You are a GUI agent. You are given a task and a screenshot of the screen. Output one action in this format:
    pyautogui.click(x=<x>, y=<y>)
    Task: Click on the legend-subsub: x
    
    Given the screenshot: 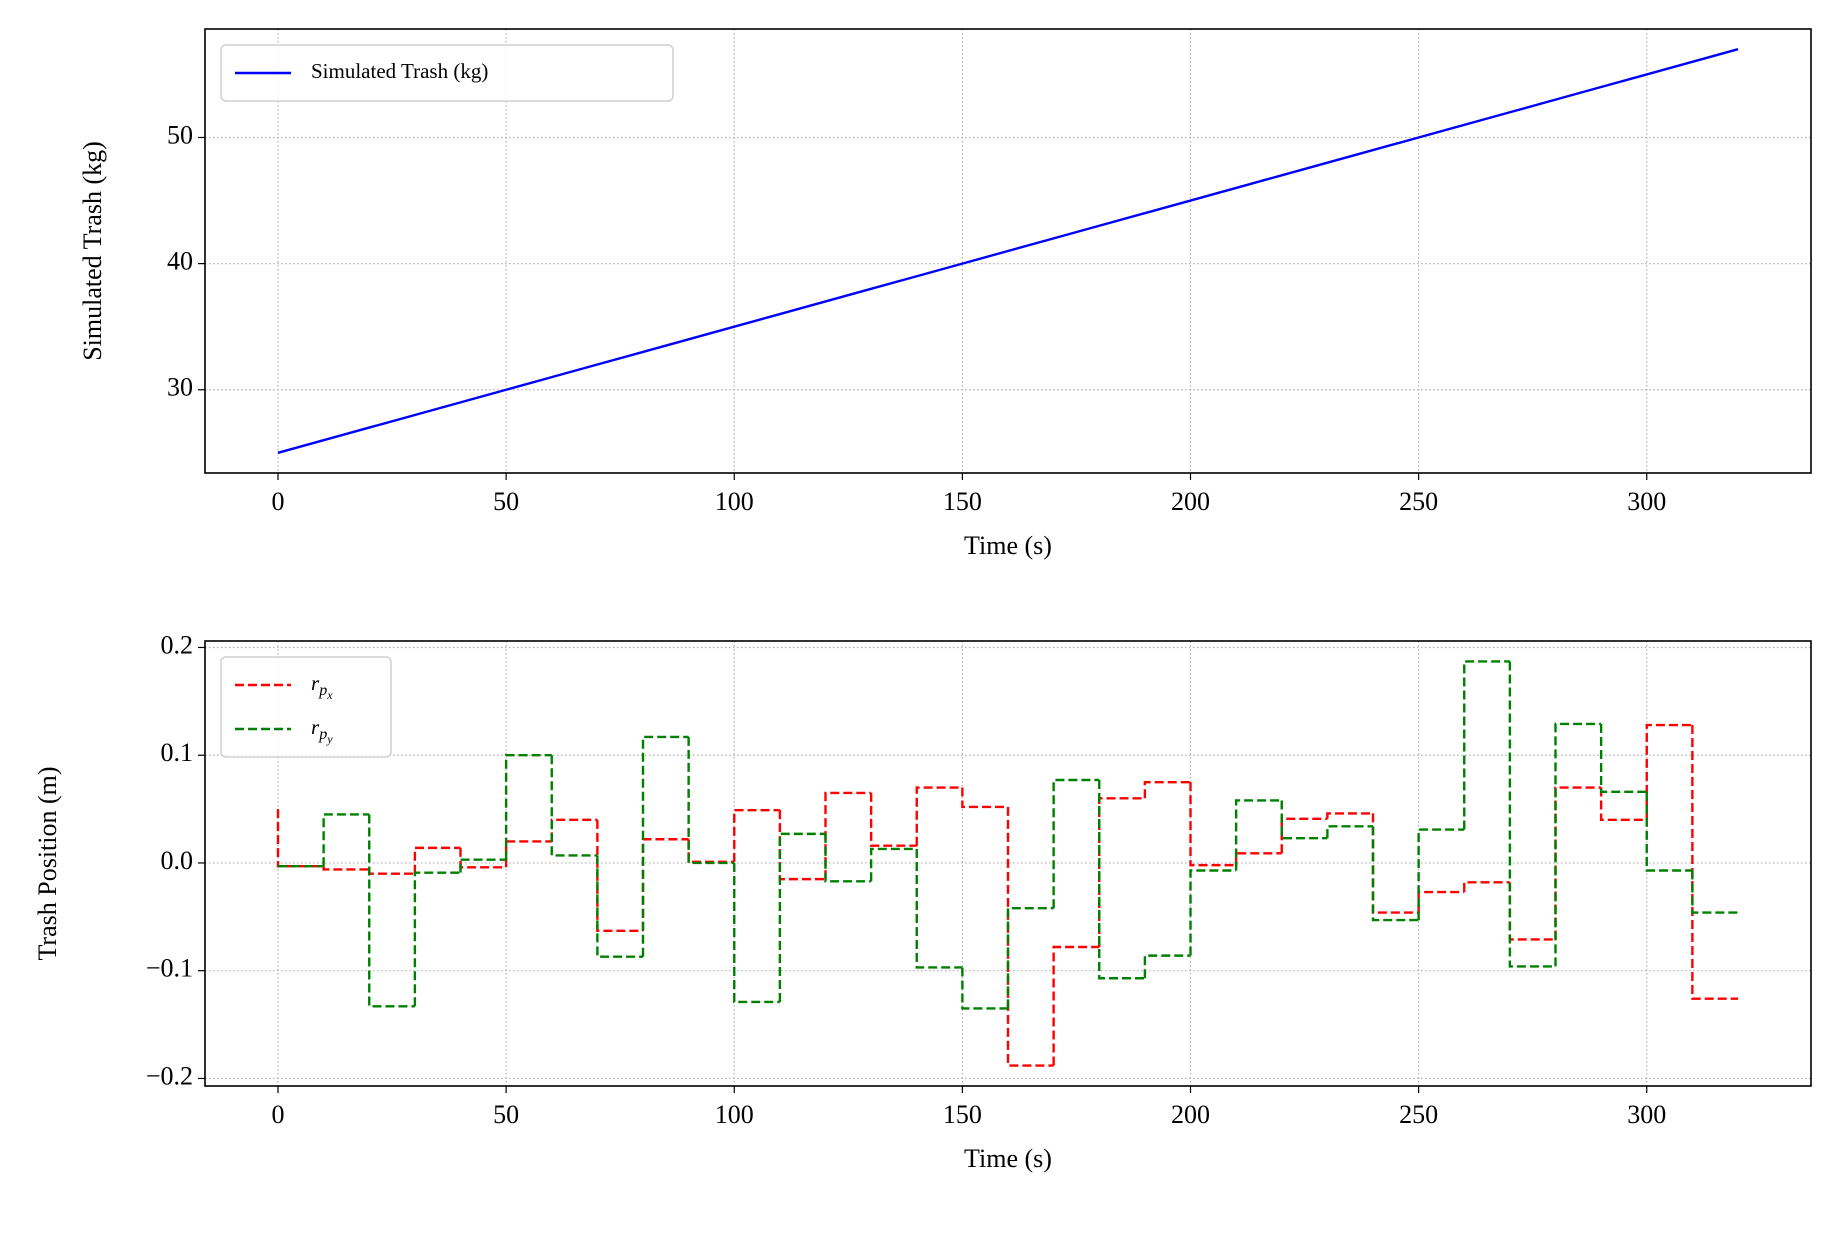 What is the action you would take?
    pyautogui.click(x=329, y=695)
    